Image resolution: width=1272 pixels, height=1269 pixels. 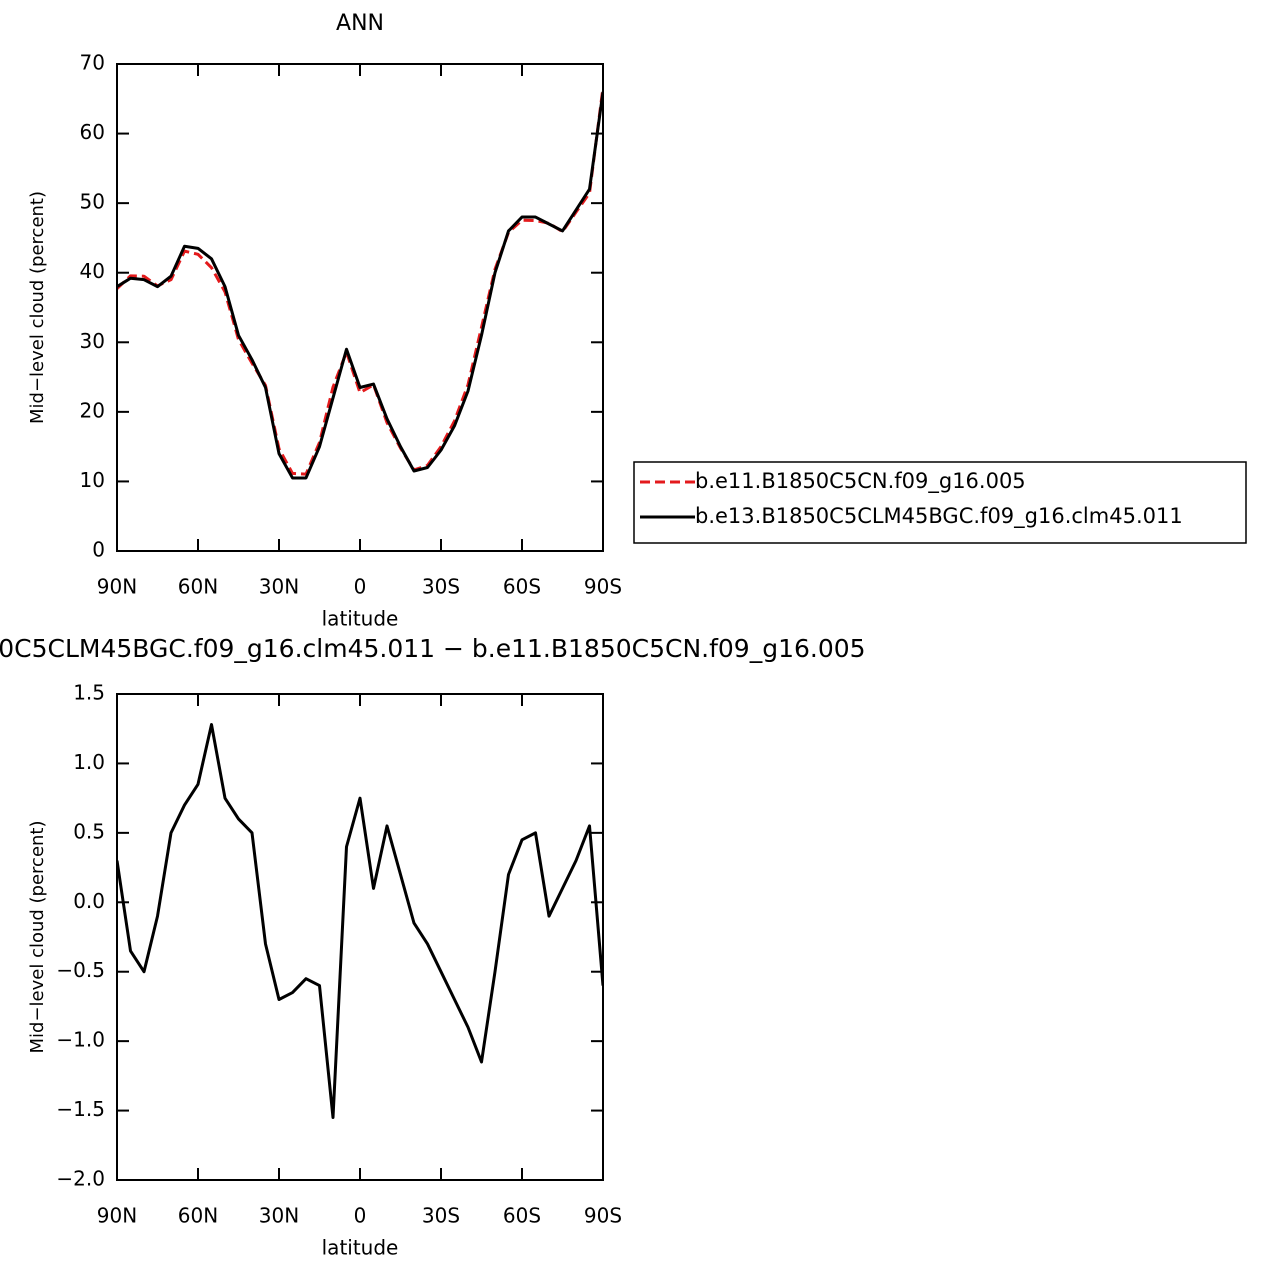 I want to click on y-tick-label: 30, so click(x=92, y=341).